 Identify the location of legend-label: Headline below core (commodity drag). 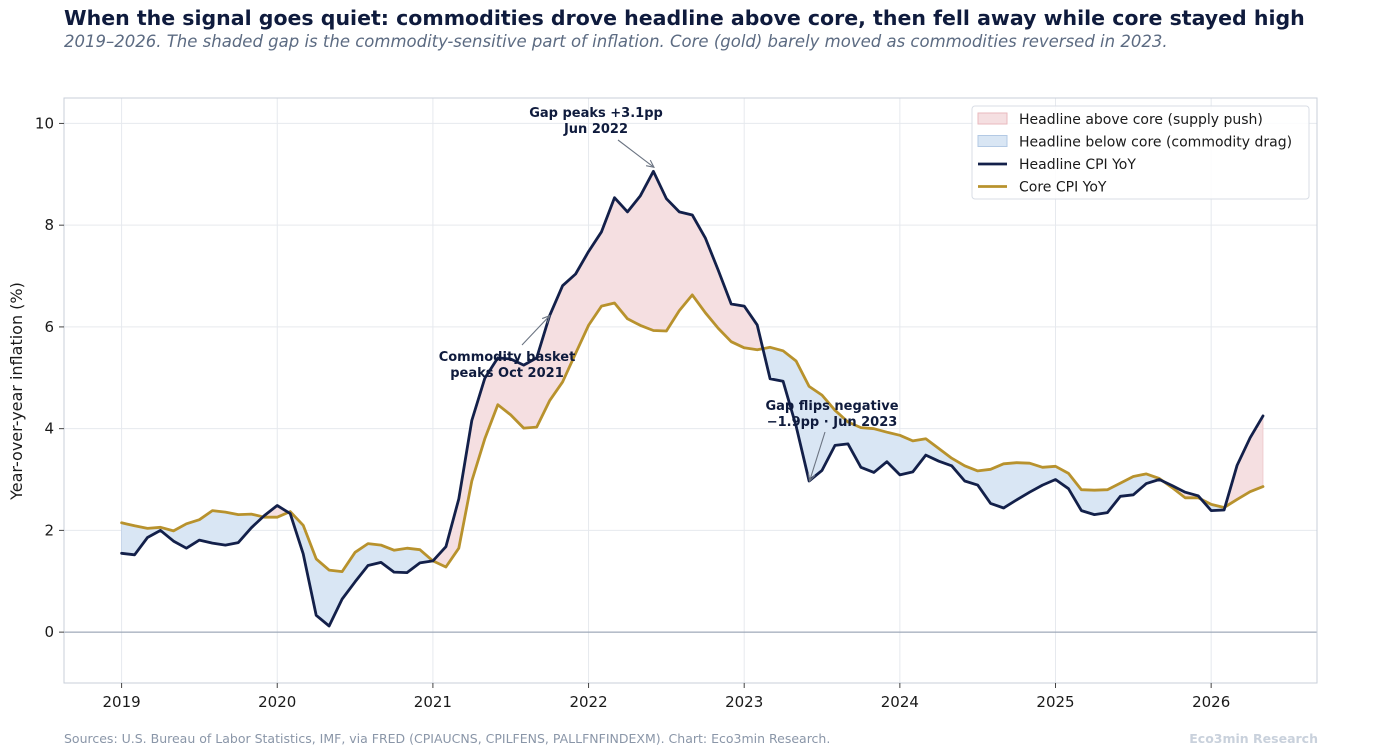
(1155, 143).